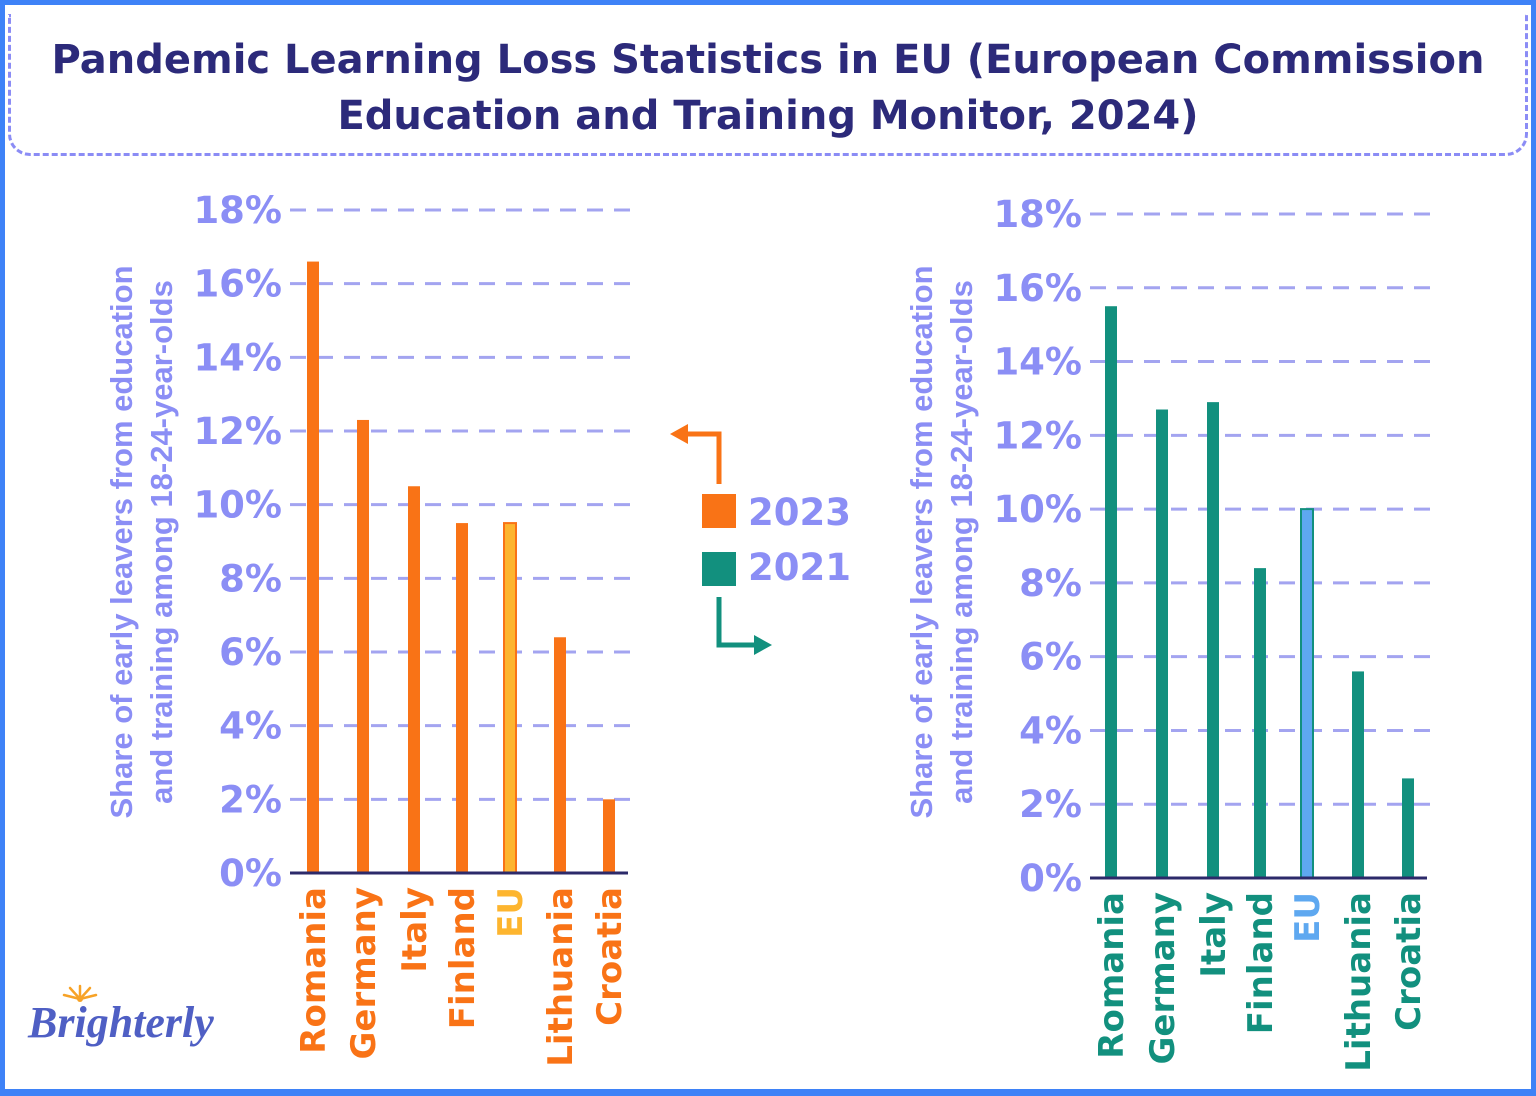 This screenshot has width=1536, height=1096. What do you see at coordinates (121, 1022) in the screenshot?
I see `brighterly-logo: Brighterly` at bounding box center [121, 1022].